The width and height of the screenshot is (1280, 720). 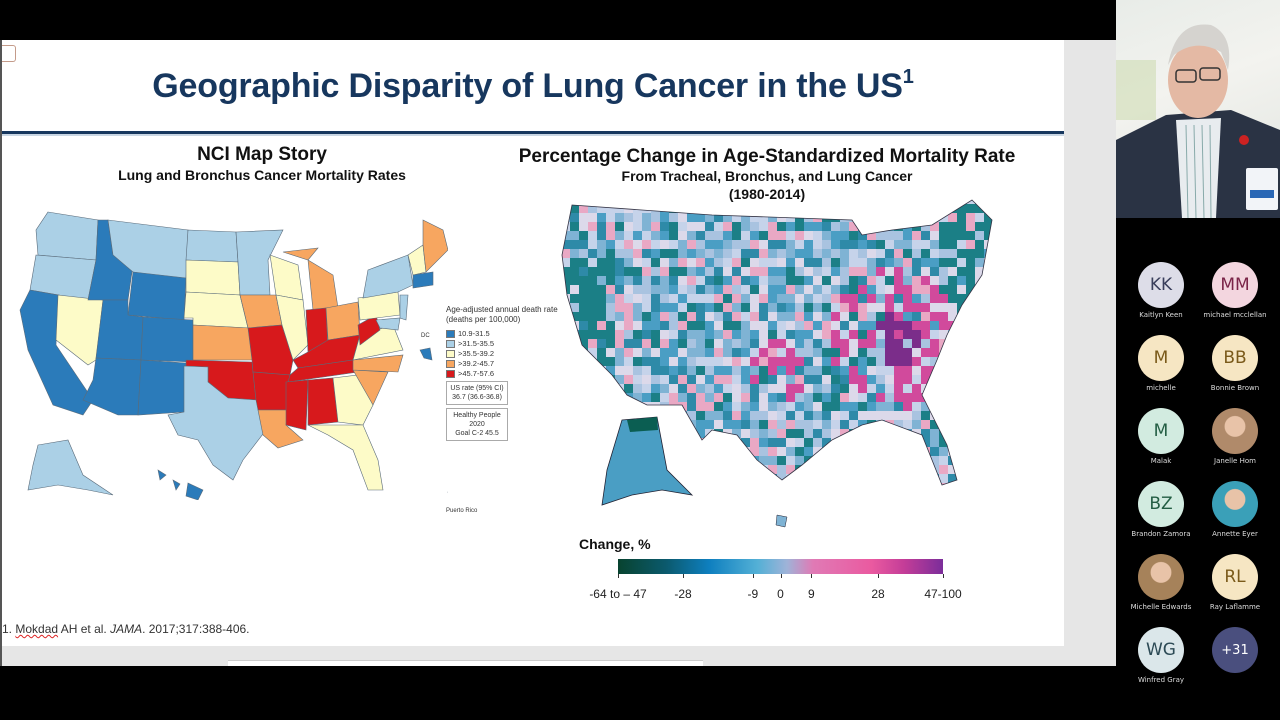 I want to click on active-speaker-video, so click(x=1198, y=109).